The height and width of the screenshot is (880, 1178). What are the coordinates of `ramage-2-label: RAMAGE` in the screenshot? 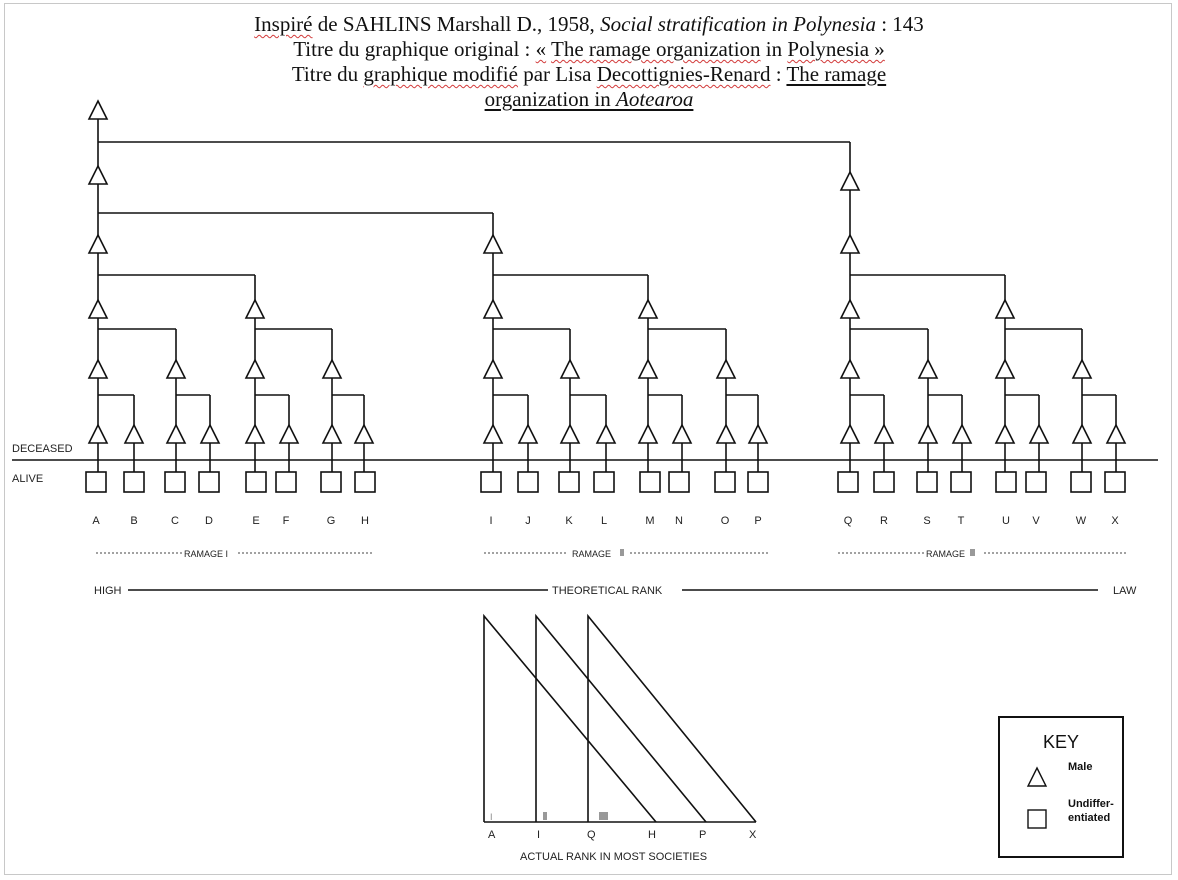 It's located at (591, 554).